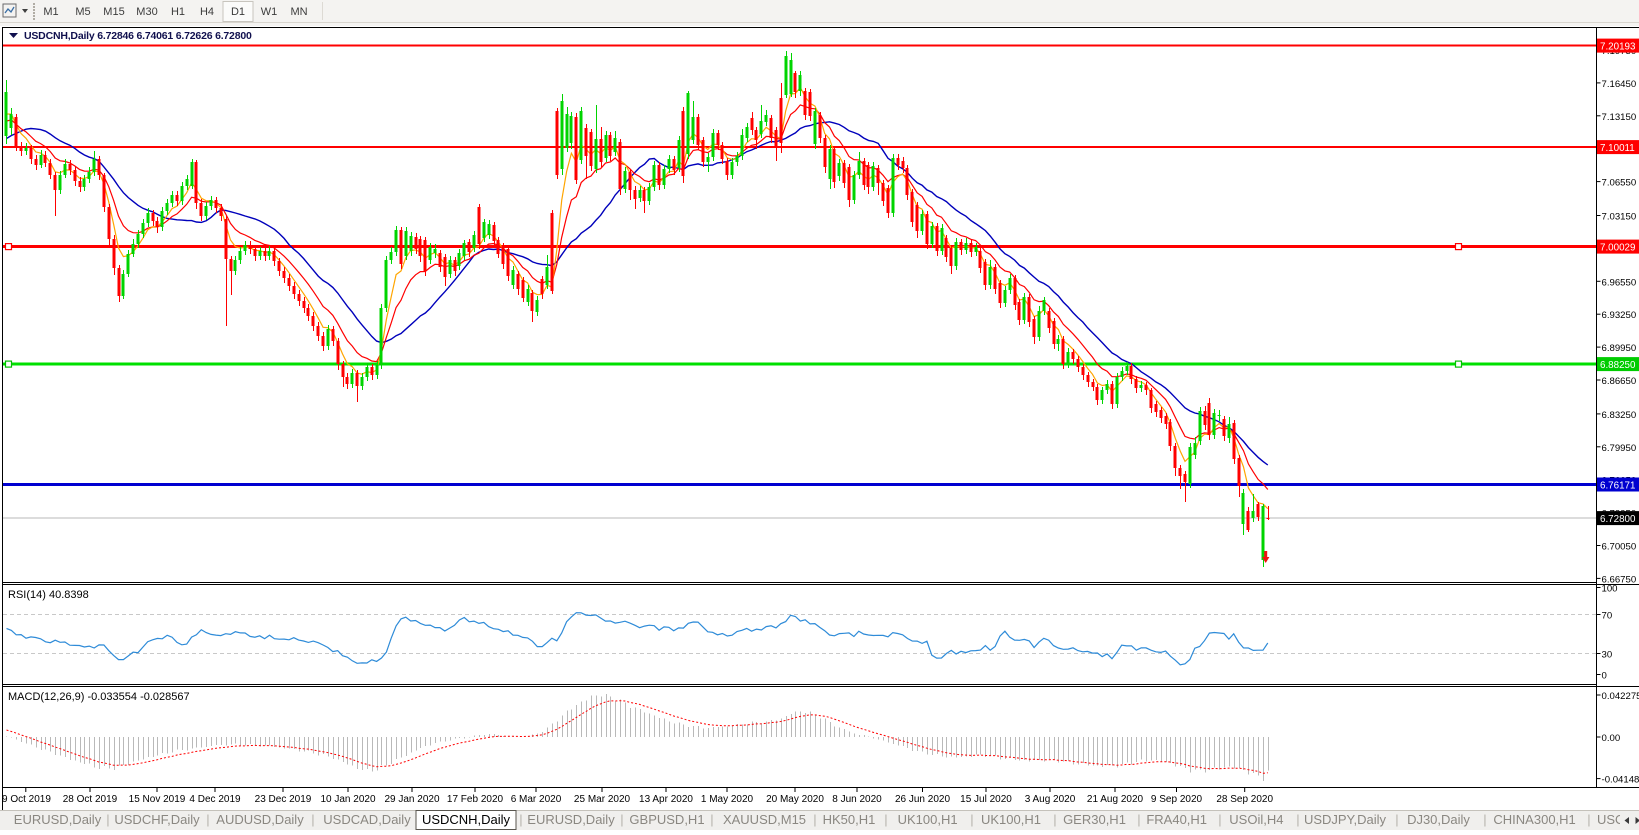 Image resolution: width=1639 pixels, height=835 pixels. What do you see at coordinates (1619, 84) in the screenshot?
I see `svg-text: 7.16450` at bounding box center [1619, 84].